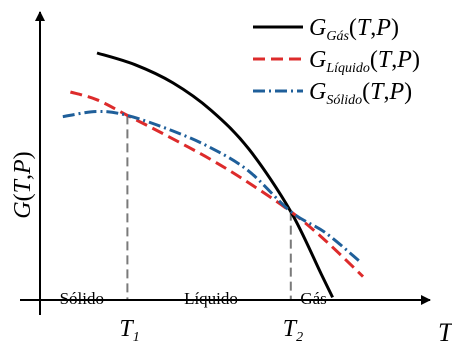 Image resolution: width=452 pixels, height=345 pixels. What do you see at coordinates (211, 298) in the screenshot?
I see `region-label-lquido: Líquido` at bounding box center [211, 298].